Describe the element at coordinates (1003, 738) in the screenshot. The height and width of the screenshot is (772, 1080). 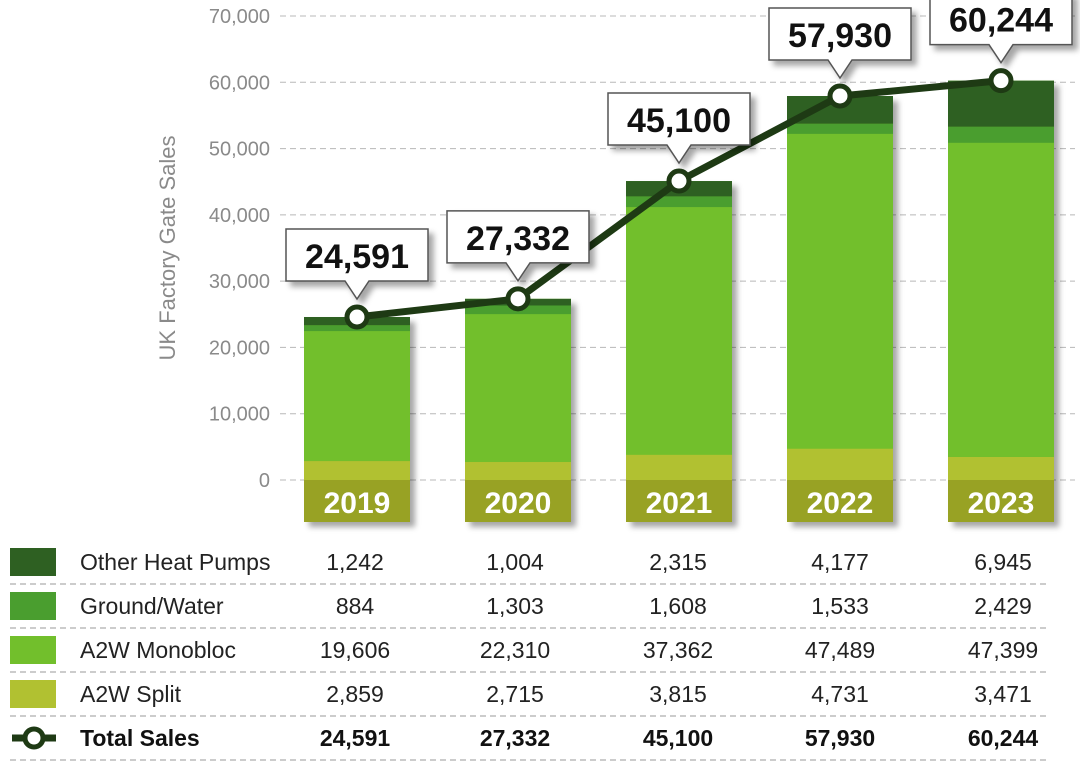
I see `table-cell: 60,244` at that location.